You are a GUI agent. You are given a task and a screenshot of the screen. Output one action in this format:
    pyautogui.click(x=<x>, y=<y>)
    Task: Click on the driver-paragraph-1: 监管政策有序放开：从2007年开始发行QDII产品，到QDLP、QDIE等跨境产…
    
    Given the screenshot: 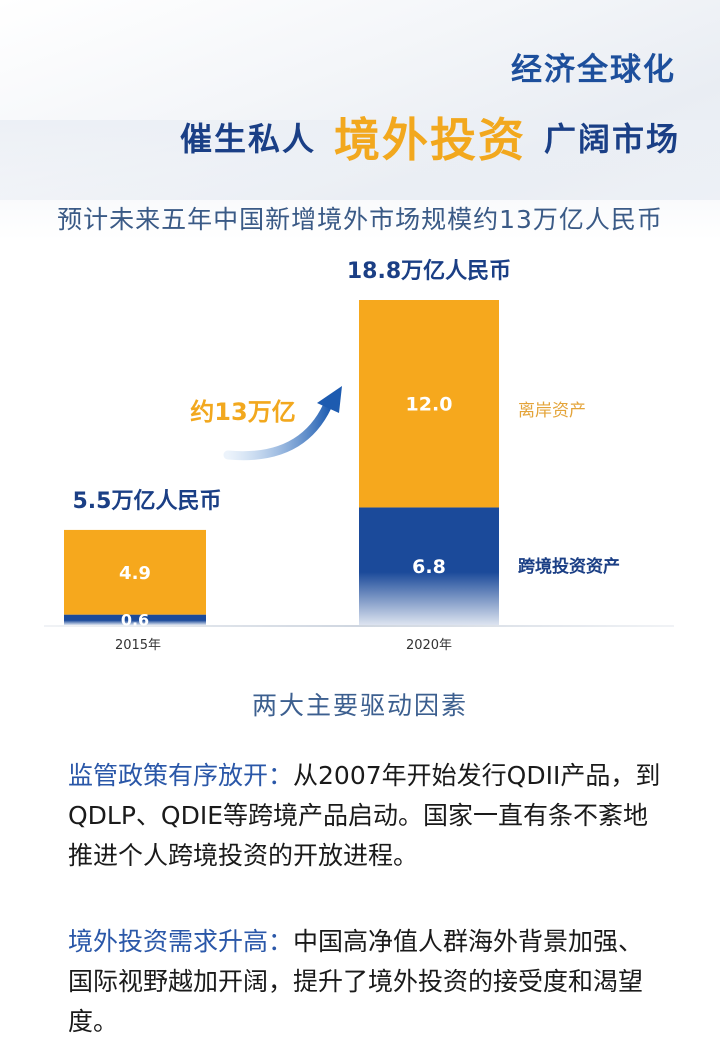 What is the action you would take?
    pyautogui.click(x=368, y=816)
    